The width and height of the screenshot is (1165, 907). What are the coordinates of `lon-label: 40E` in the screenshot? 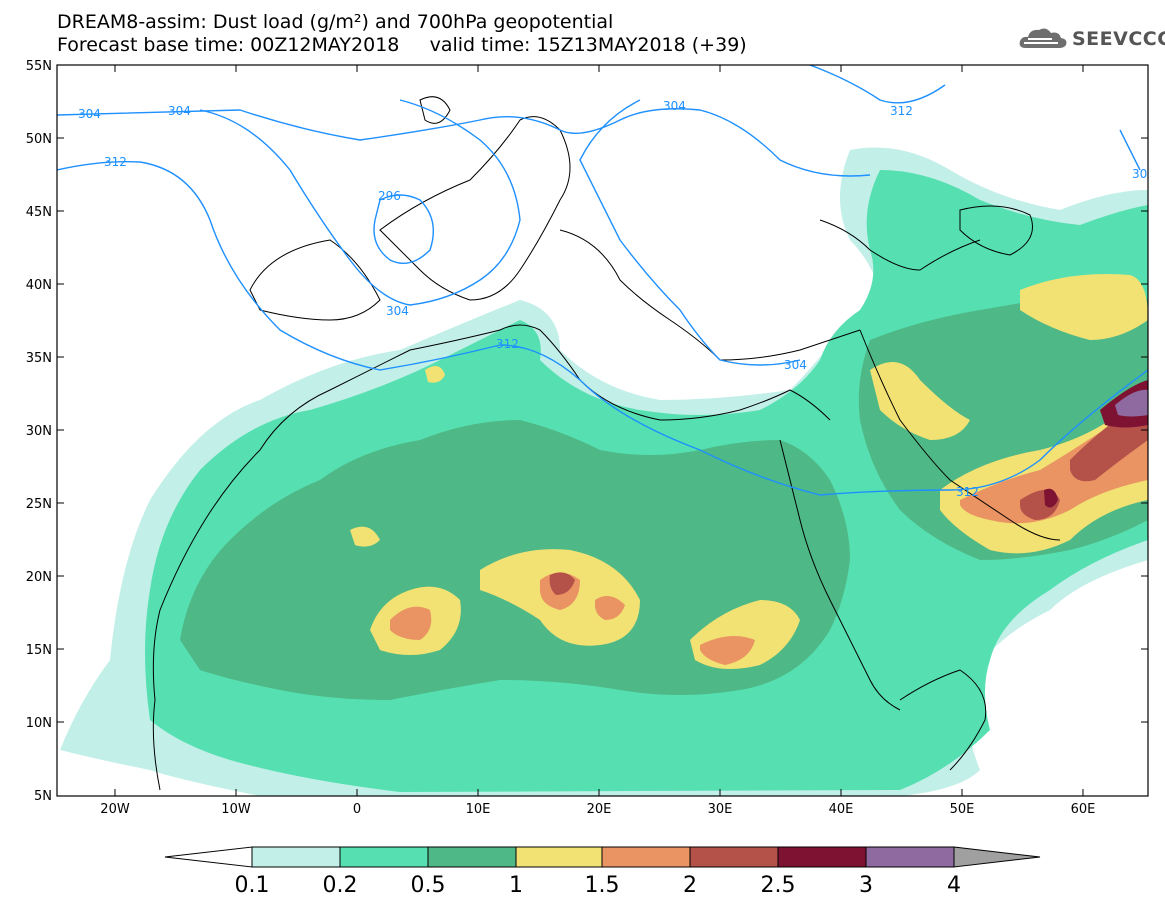 It's located at (841, 809).